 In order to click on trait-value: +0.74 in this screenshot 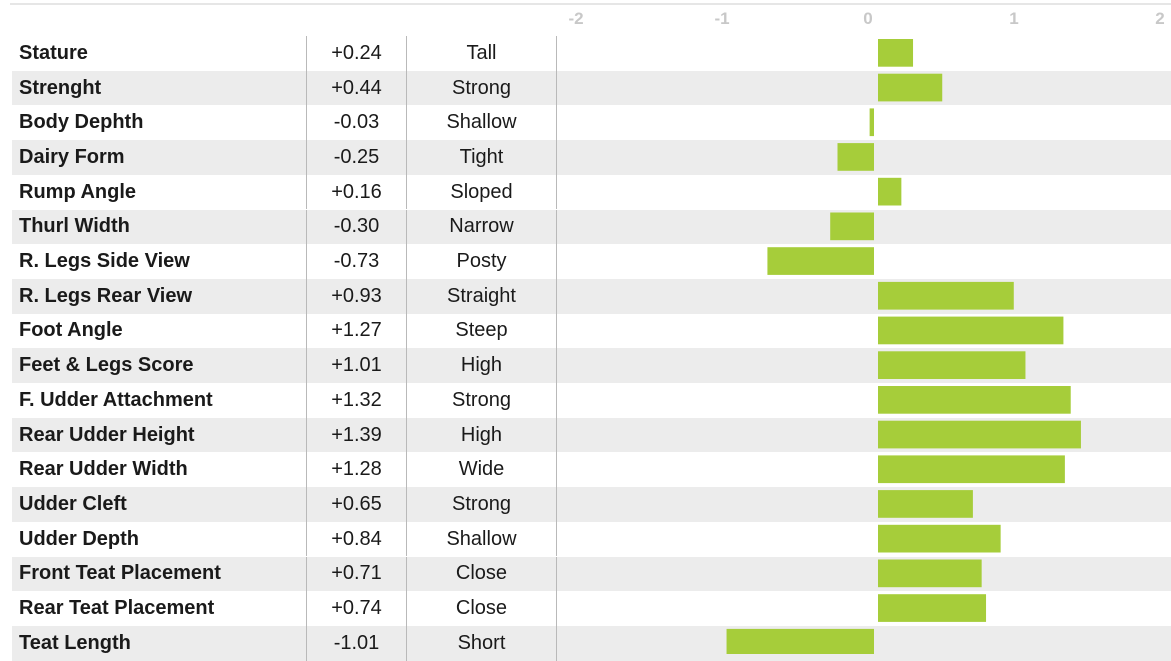, I will do `click(356, 608)`.